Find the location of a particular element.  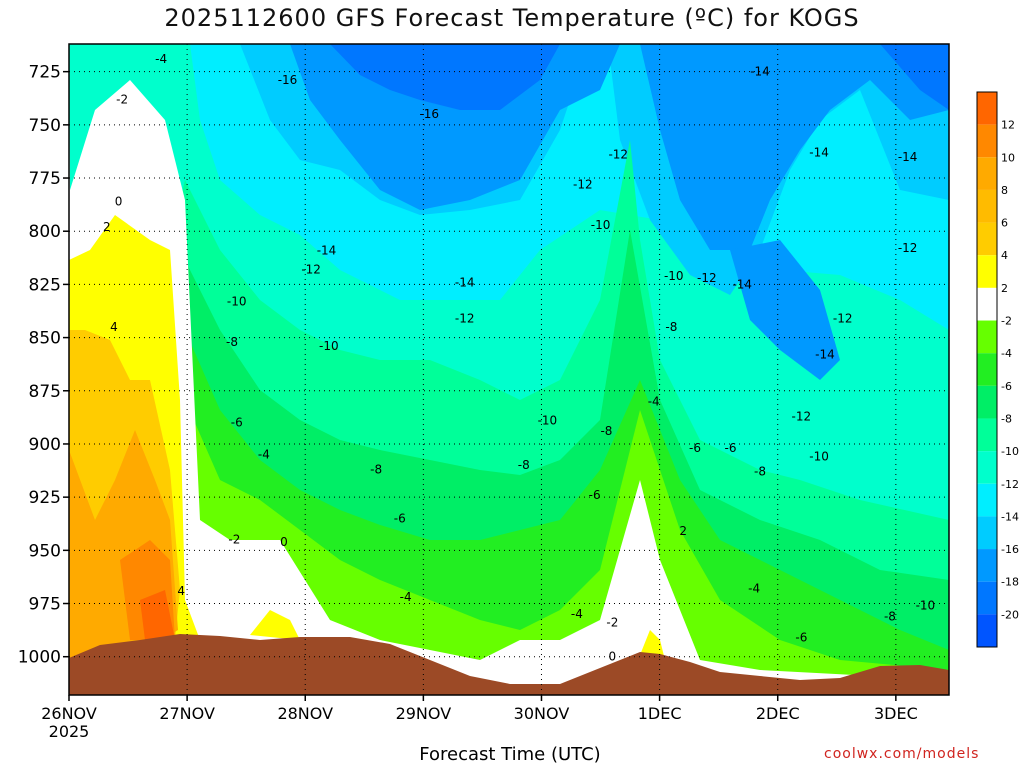

y-tick-label: 1000 is located at coordinates (39, 658).